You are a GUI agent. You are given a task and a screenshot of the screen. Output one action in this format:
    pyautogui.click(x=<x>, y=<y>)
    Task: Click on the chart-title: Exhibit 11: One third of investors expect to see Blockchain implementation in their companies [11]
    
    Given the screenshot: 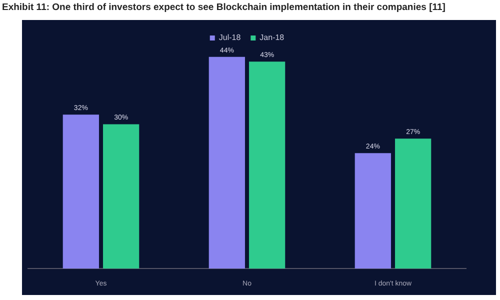 What is the action you would take?
    pyautogui.click(x=224, y=7)
    